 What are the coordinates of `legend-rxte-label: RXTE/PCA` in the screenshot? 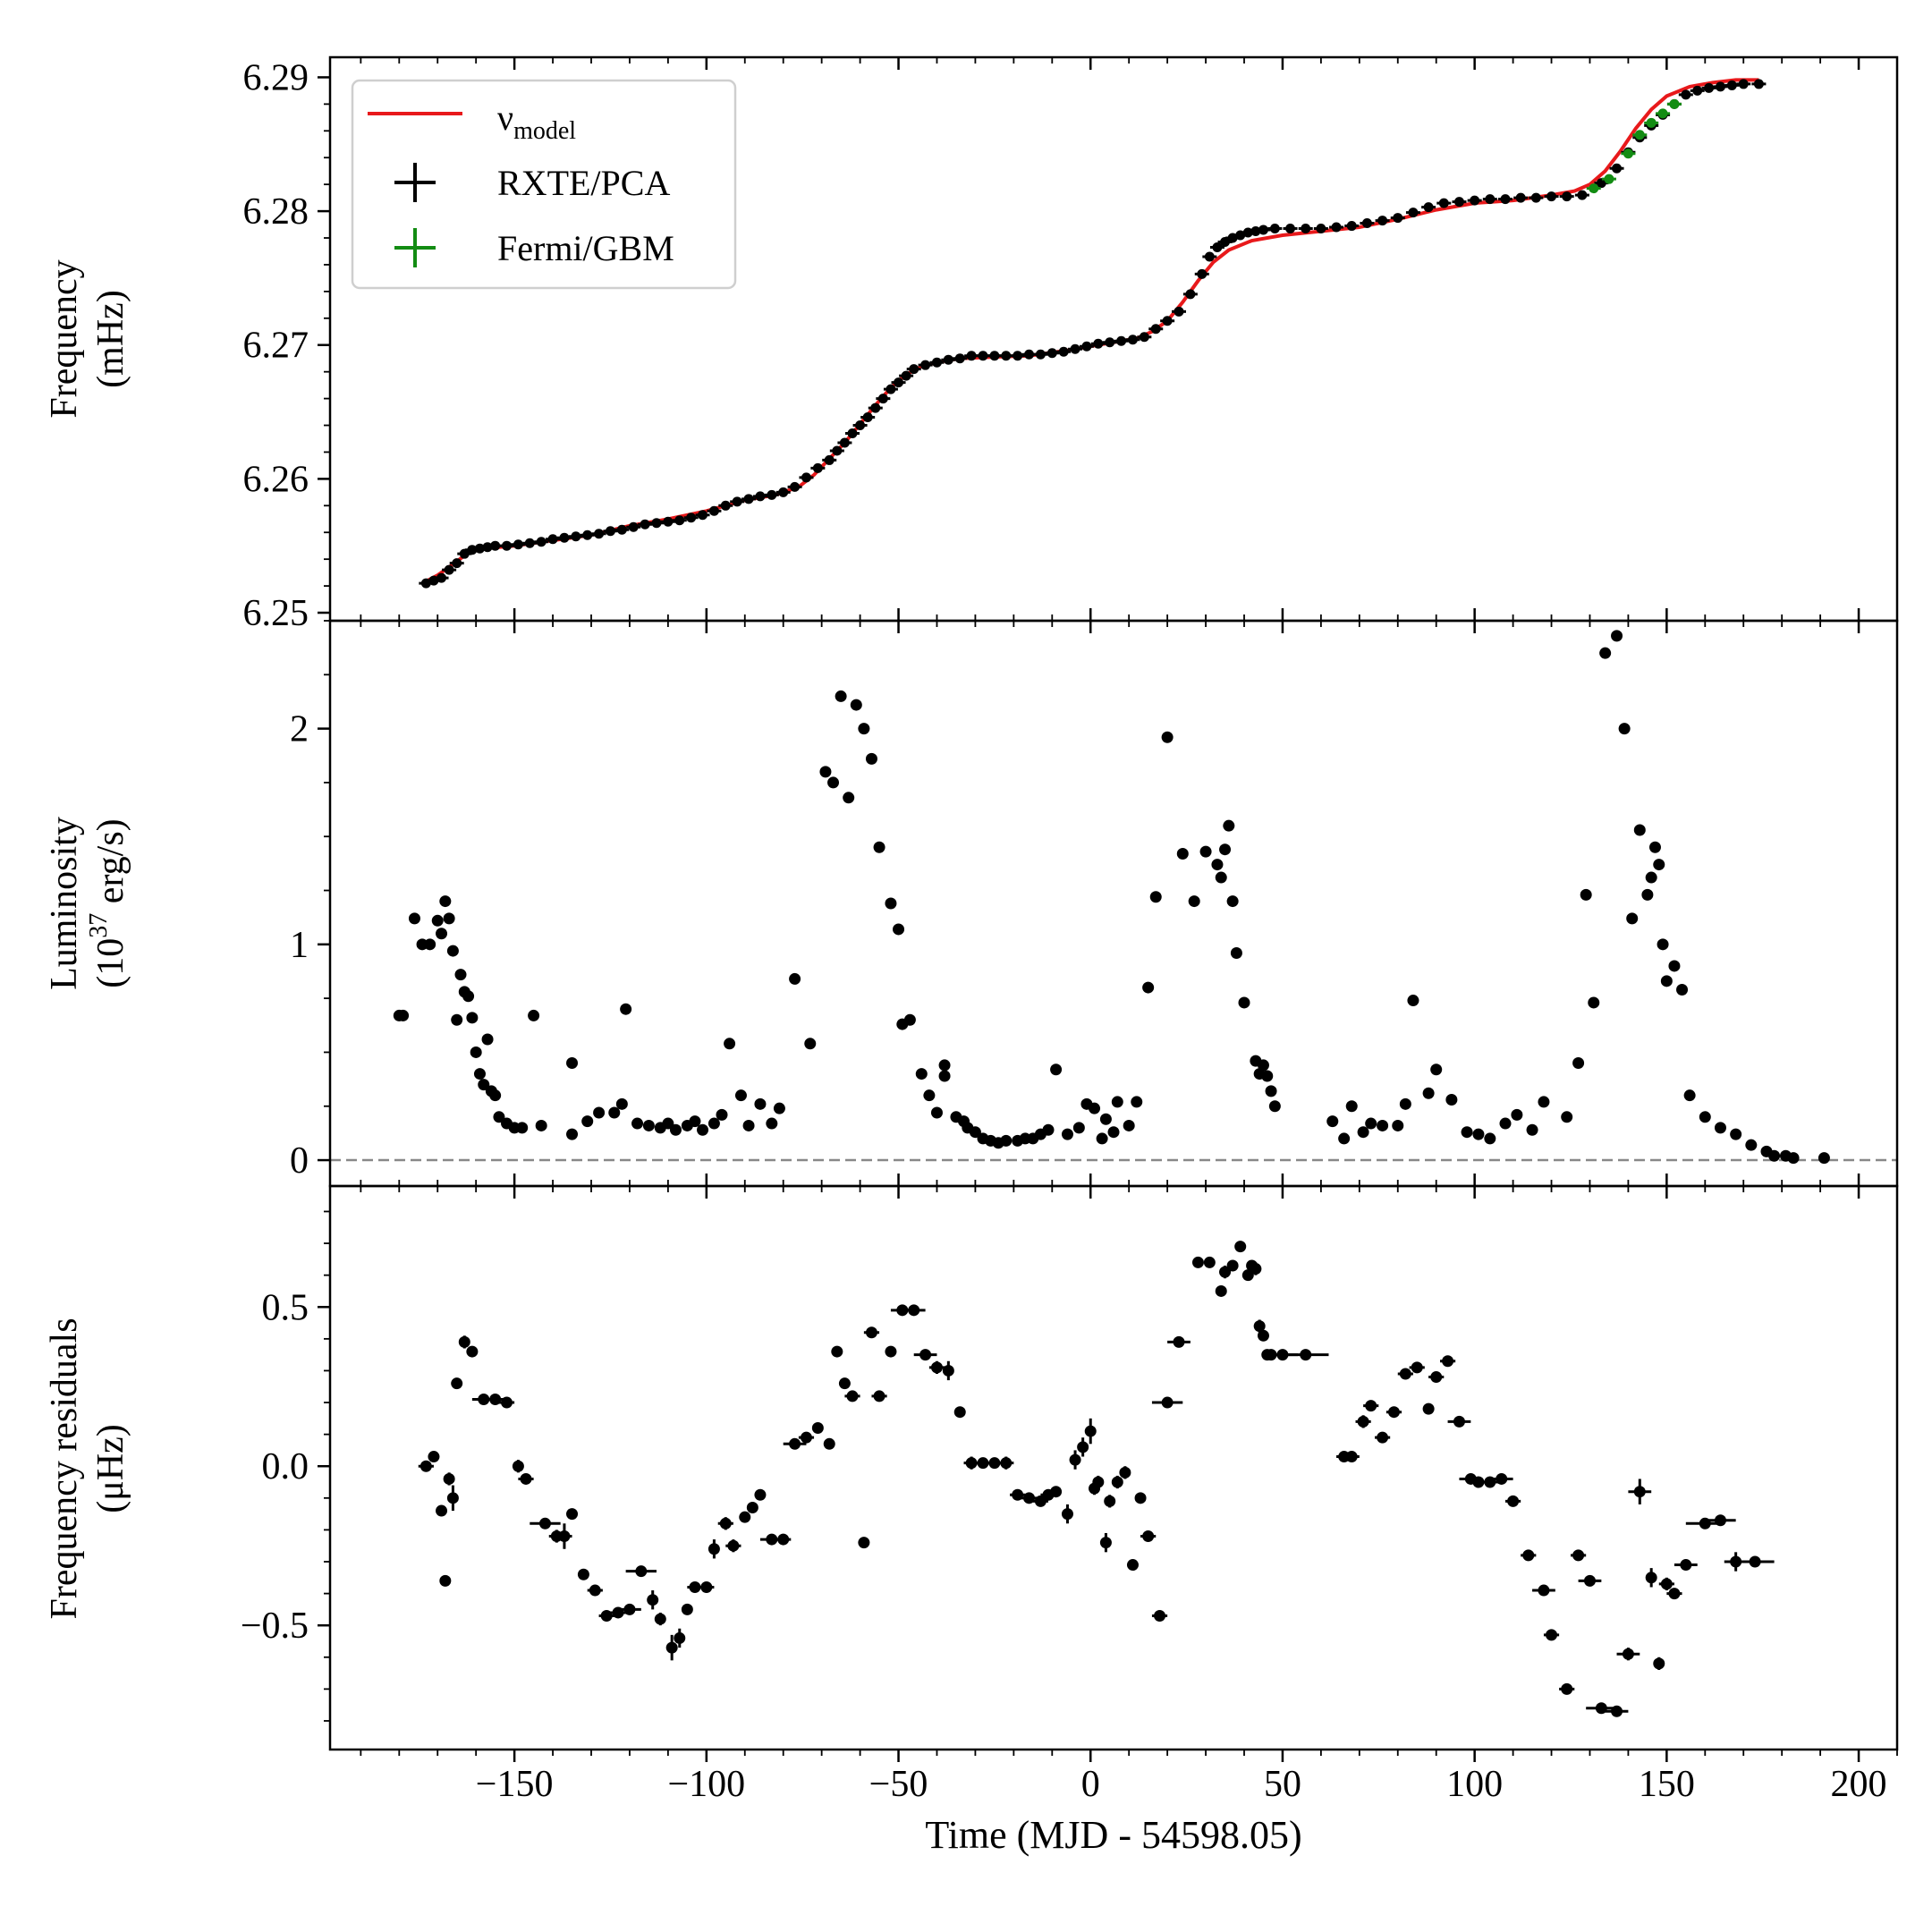 It's located at (583, 183).